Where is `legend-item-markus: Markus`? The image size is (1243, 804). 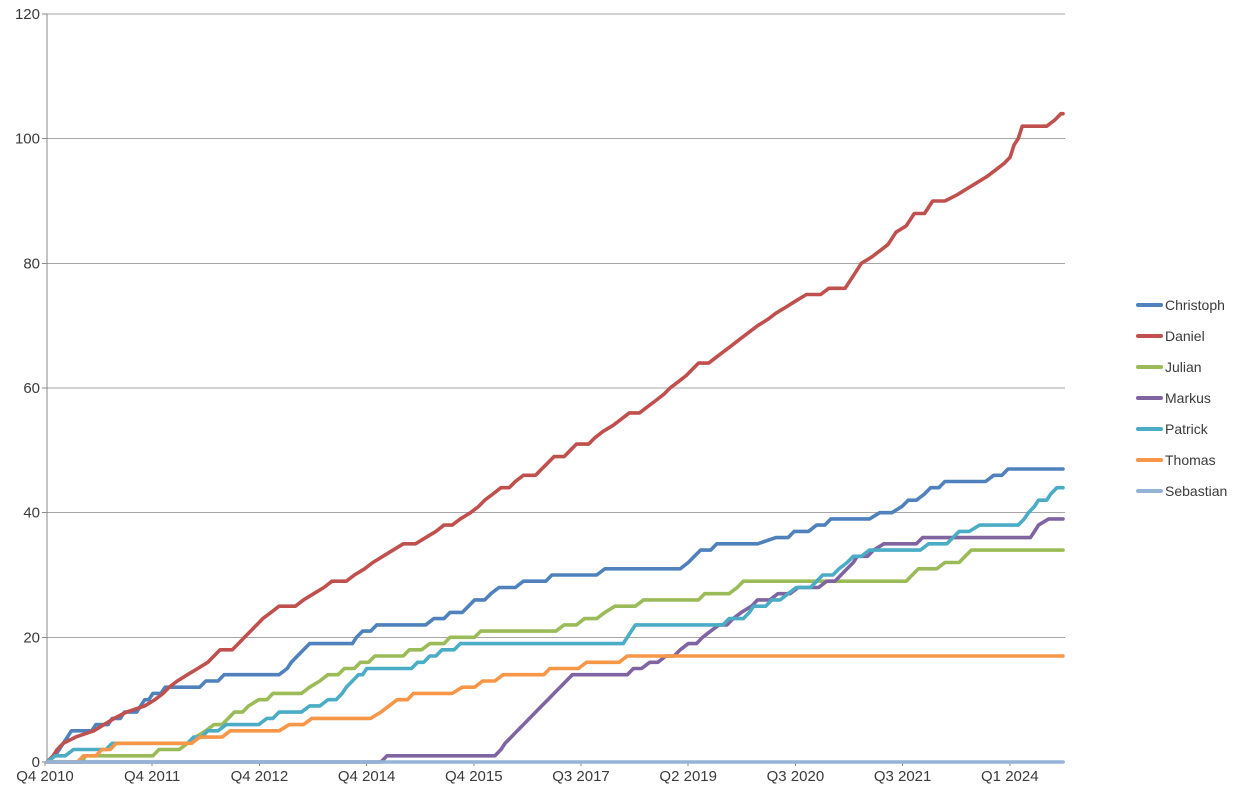
legend-item-markus: Markus is located at coordinates (1181, 398).